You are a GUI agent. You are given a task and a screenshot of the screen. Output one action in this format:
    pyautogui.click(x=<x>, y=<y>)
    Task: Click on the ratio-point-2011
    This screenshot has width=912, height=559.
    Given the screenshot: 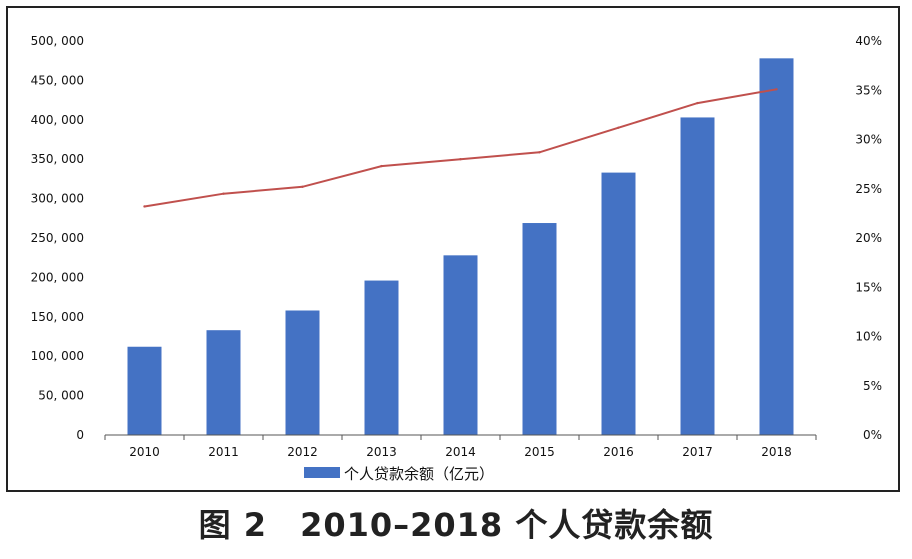 What is the action you would take?
    pyautogui.click(x=223, y=193)
    